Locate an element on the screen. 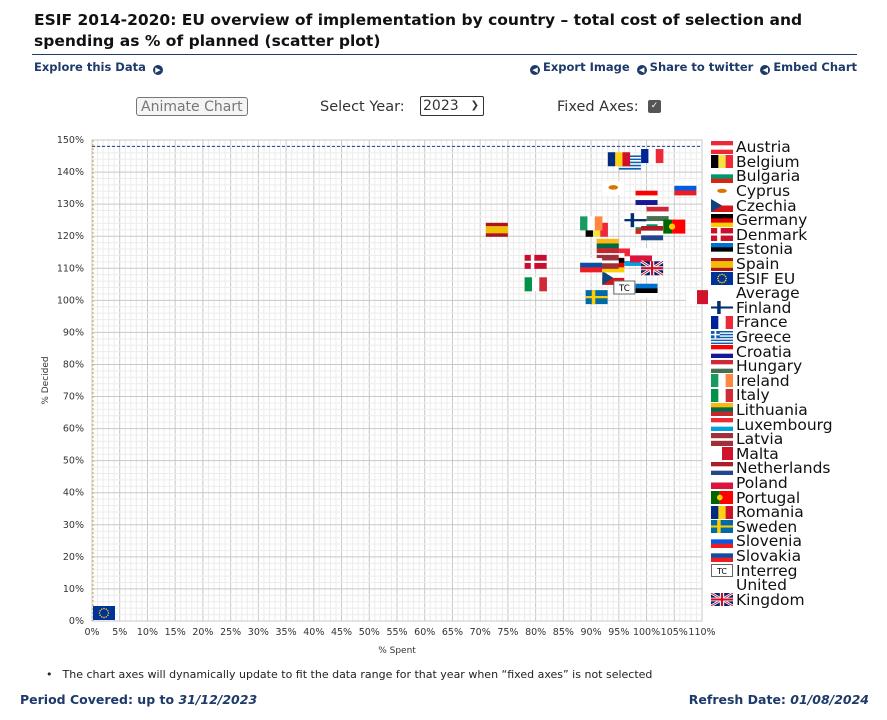  legend-item: Czechia is located at coordinates (772, 205).